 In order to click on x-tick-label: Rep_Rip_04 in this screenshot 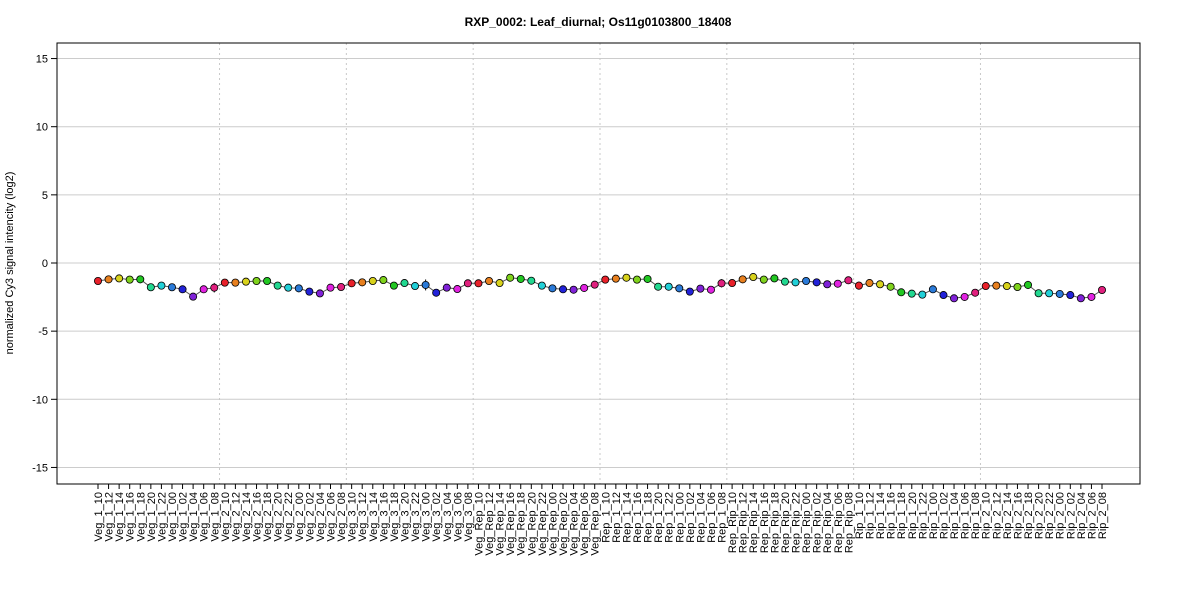, I will do `click(828, 522)`.